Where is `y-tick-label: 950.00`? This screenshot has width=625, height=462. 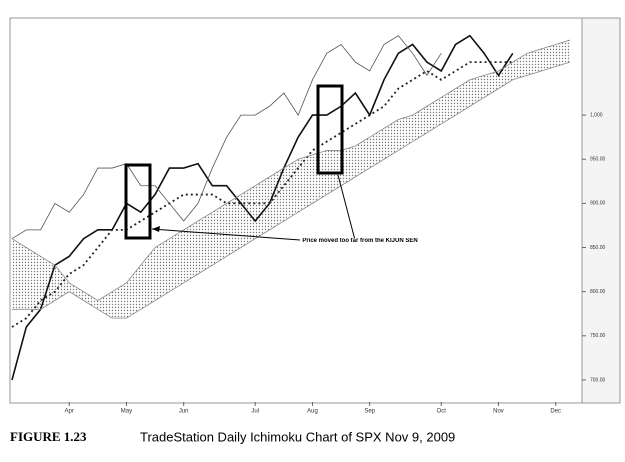 y-tick-label: 950.00 is located at coordinates (598, 160).